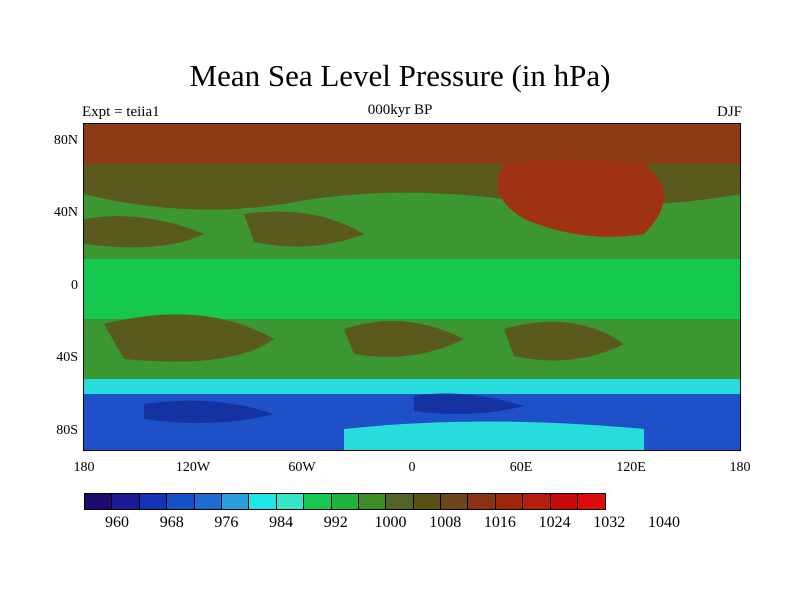 This screenshot has width=800, height=600. I want to click on colorbar-label: 1000, so click(390, 522).